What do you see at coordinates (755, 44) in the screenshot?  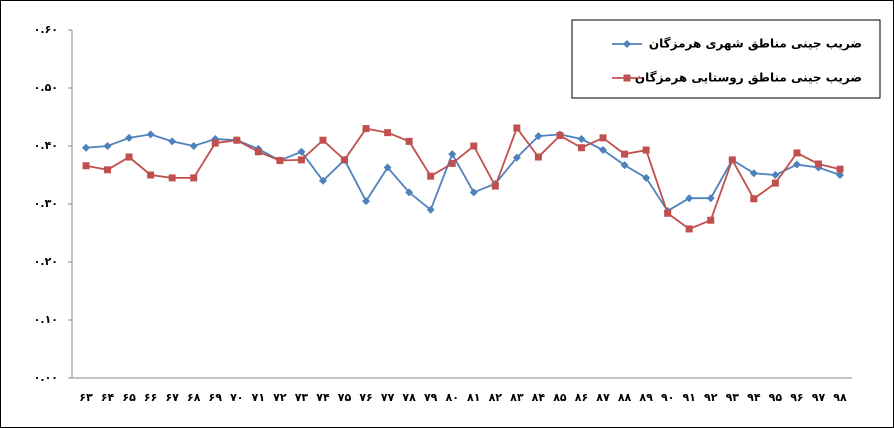 I see `legend-label: ضریب جینی مناطق شهری هرمزگان` at bounding box center [755, 44].